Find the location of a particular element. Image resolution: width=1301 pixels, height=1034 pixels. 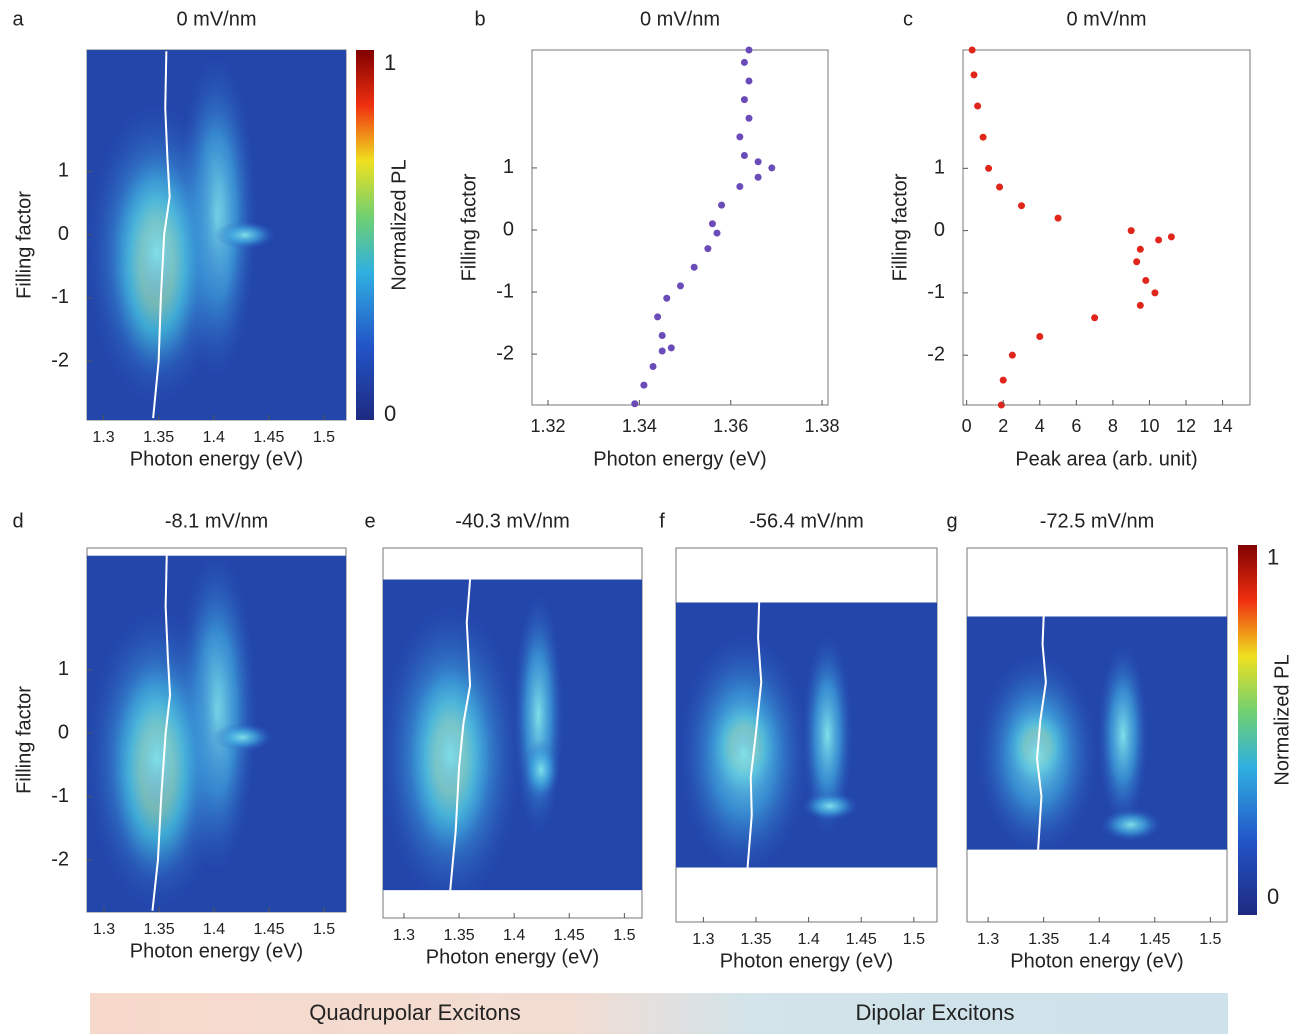

x-tick-label: 1.34 is located at coordinates (639, 426).